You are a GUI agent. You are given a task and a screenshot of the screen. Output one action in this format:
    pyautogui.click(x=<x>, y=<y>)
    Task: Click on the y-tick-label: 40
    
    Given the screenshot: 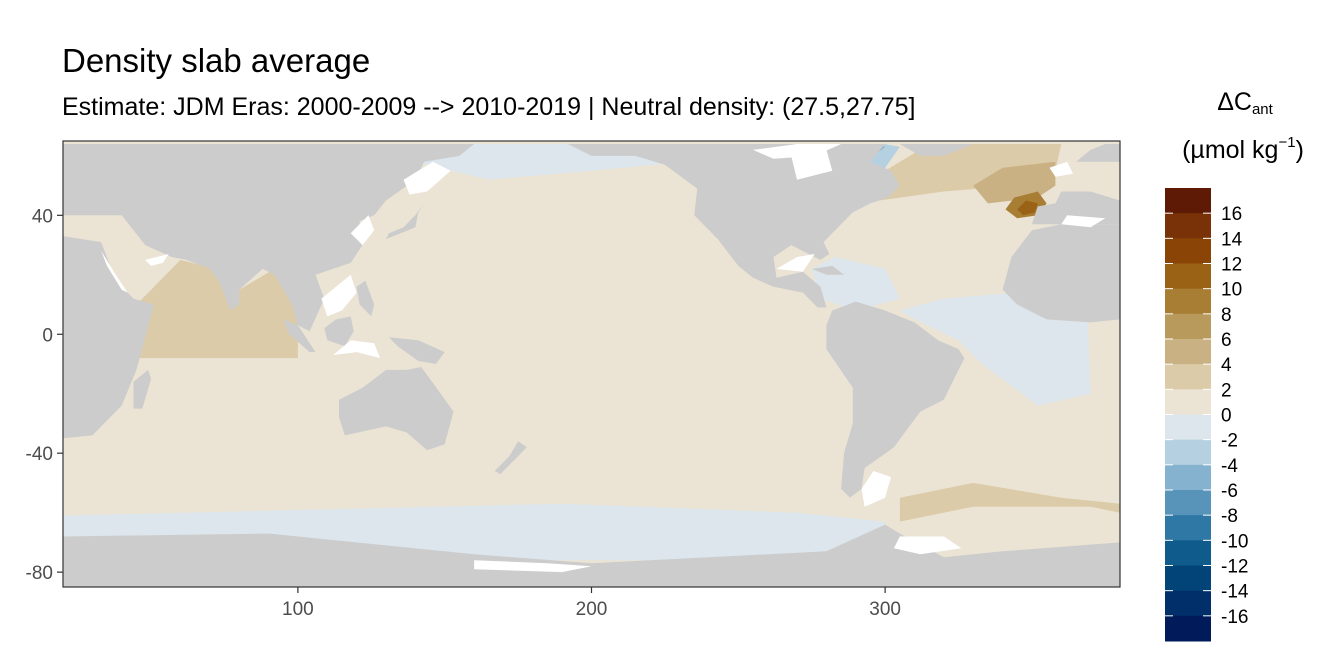 What is the action you would take?
    pyautogui.click(x=42, y=216)
    